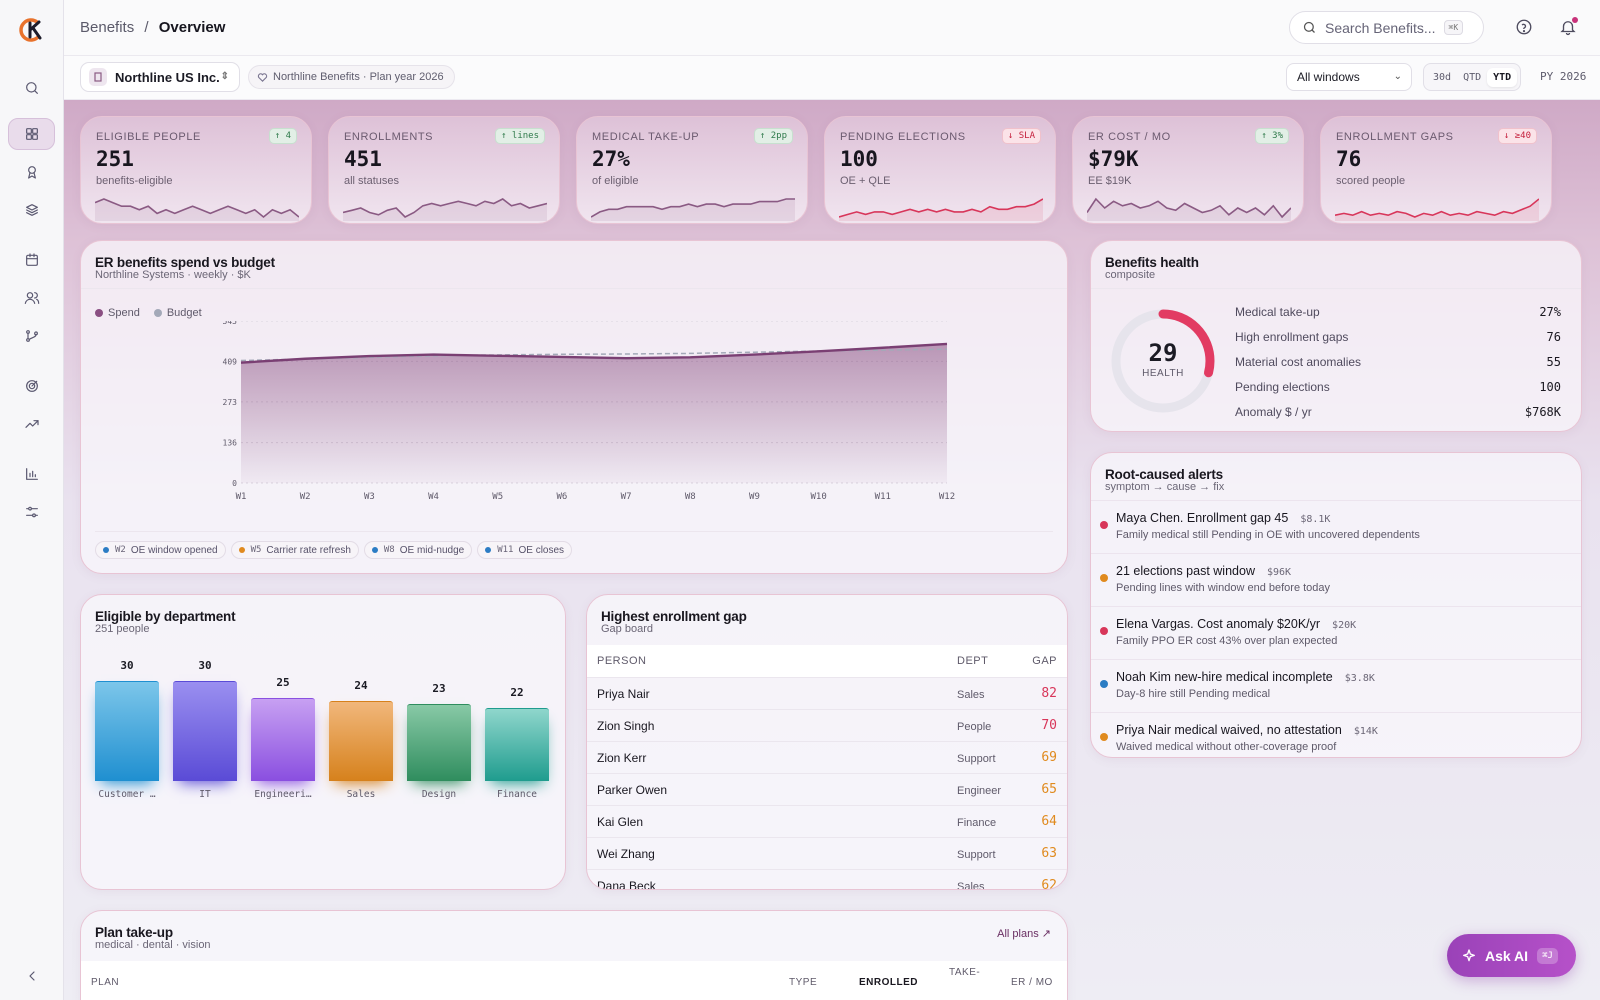 This screenshot has width=1600, height=1000. What do you see at coordinates (160, 77) in the screenshot?
I see `org-switcher: Northline US Inc. ⇕` at bounding box center [160, 77].